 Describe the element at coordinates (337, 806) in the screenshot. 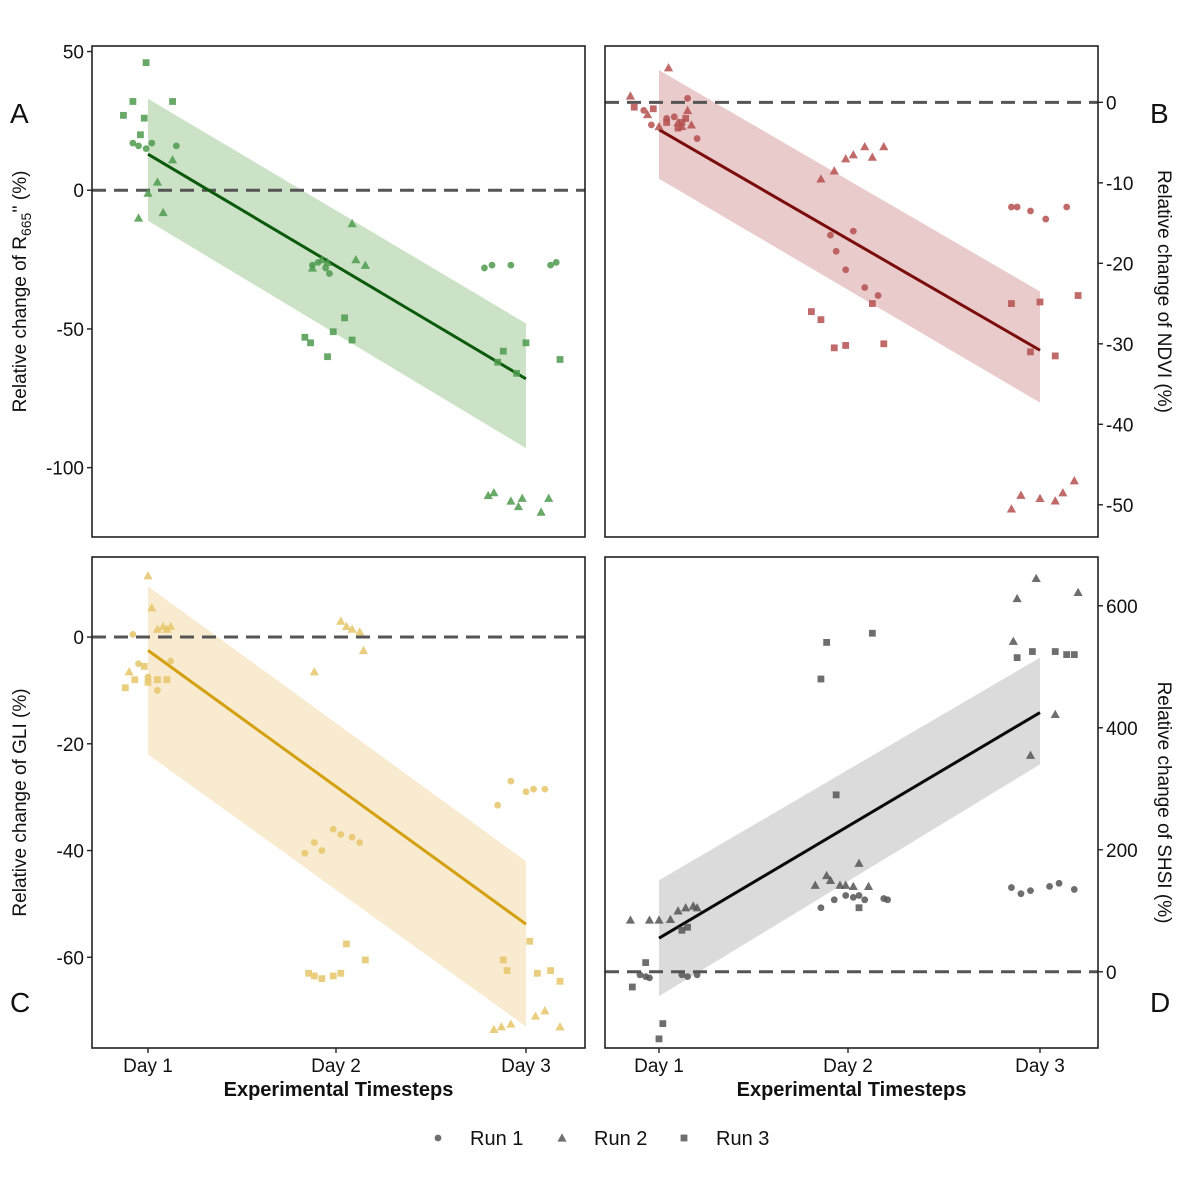

I see `panel-c-confidence-band` at that location.